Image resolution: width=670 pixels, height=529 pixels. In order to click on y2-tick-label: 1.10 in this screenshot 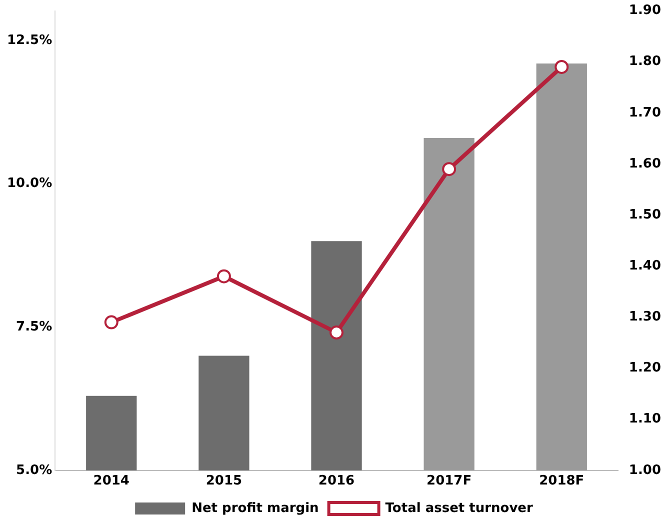, I will do `click(645, 419)`.